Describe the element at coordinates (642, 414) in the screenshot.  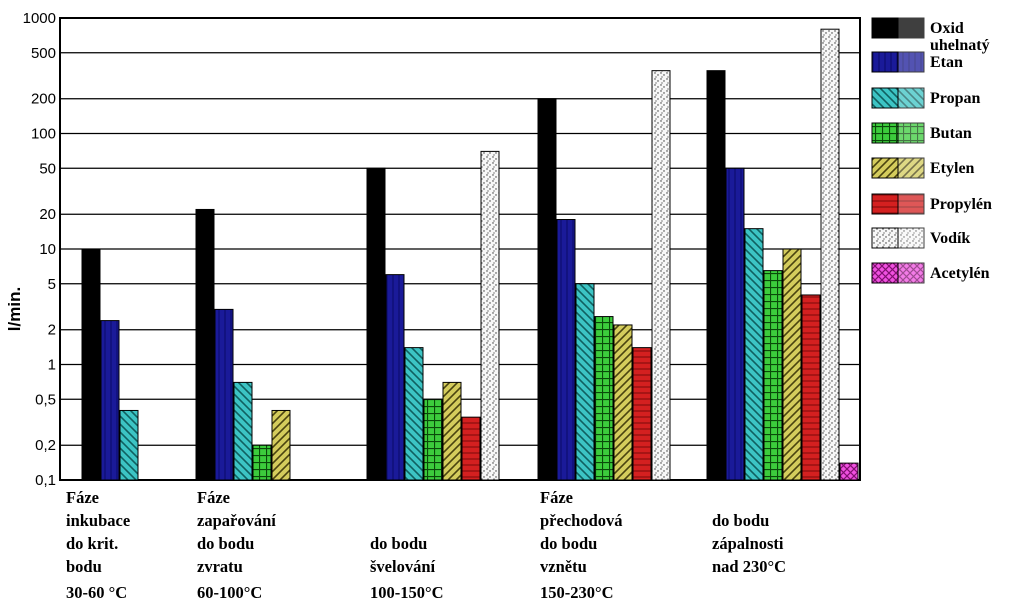
I see `bar-propylén-group-3` at that location.